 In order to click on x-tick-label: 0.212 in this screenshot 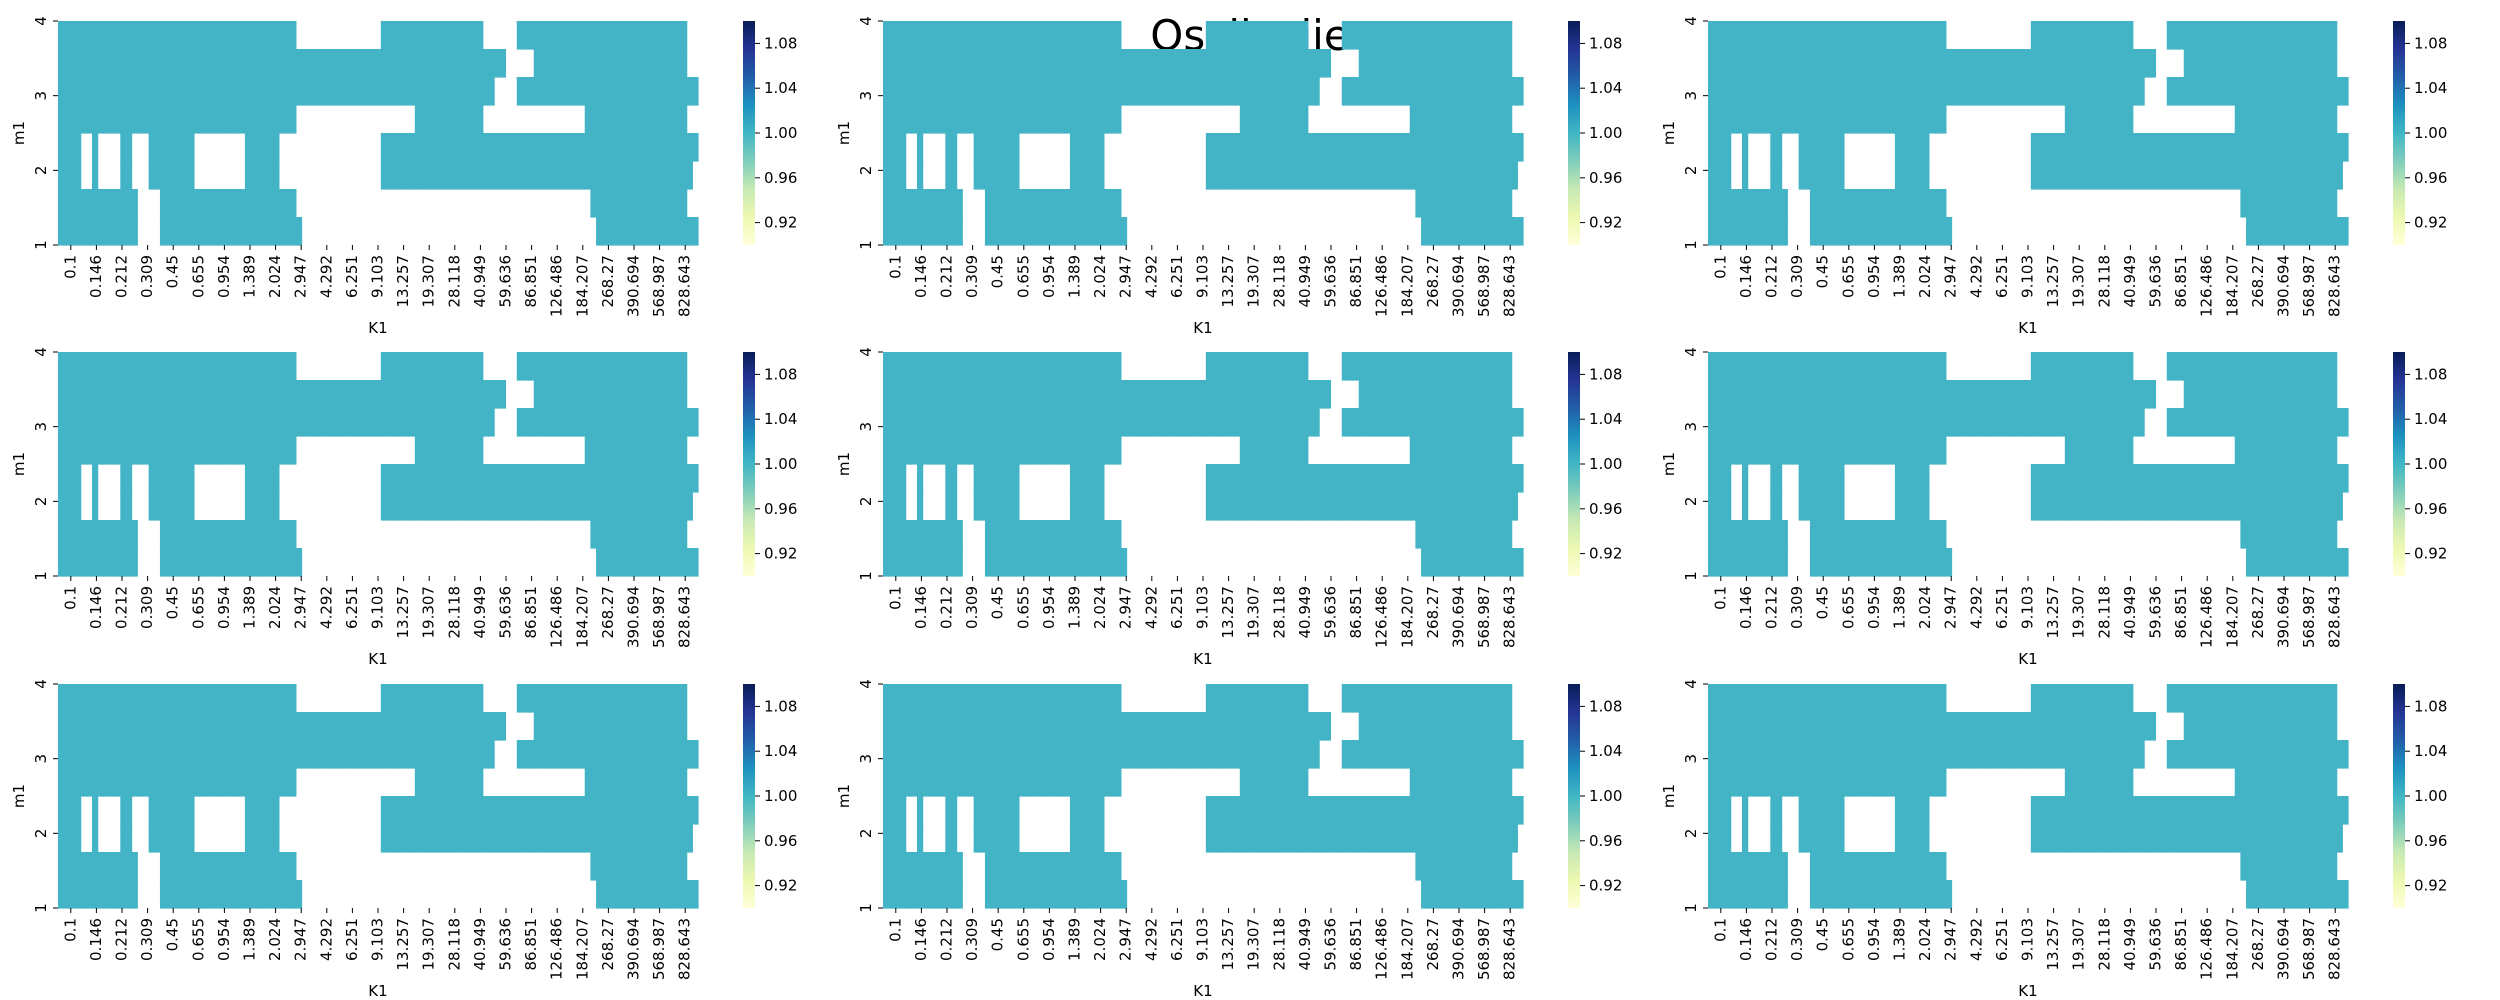, I will do `click(947, 276)`.